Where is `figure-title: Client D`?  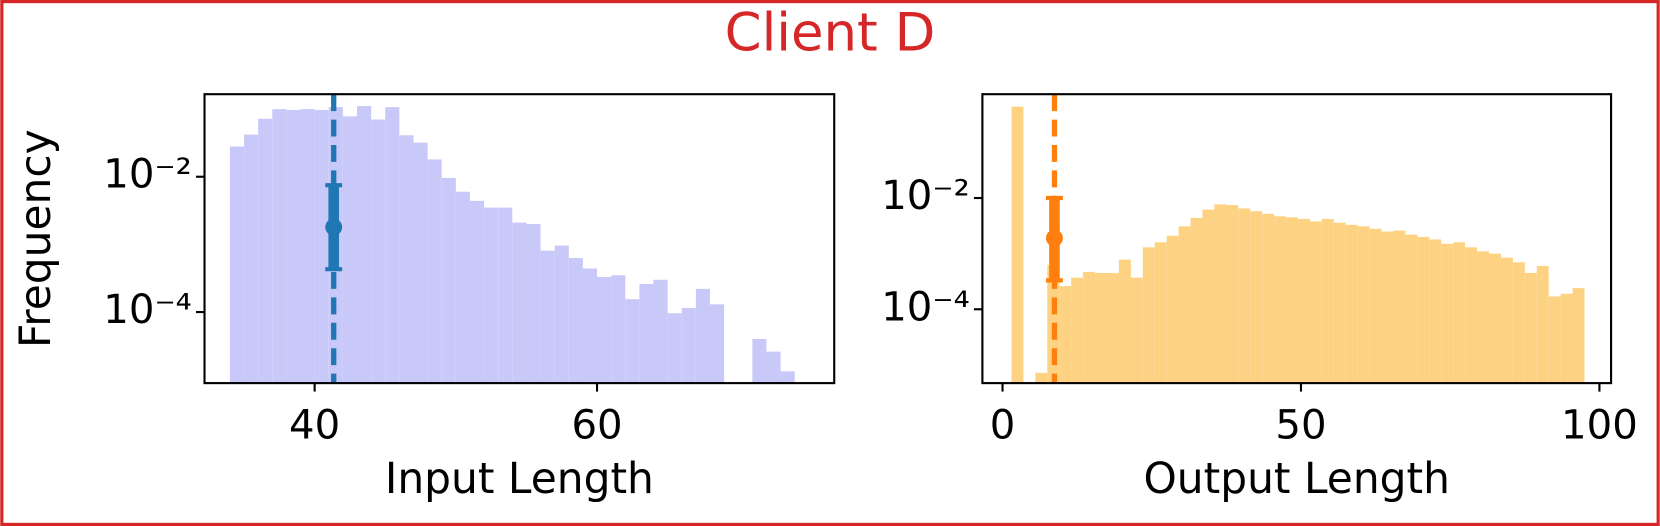
figure-title: Client D is located at coordinates (830, 33).